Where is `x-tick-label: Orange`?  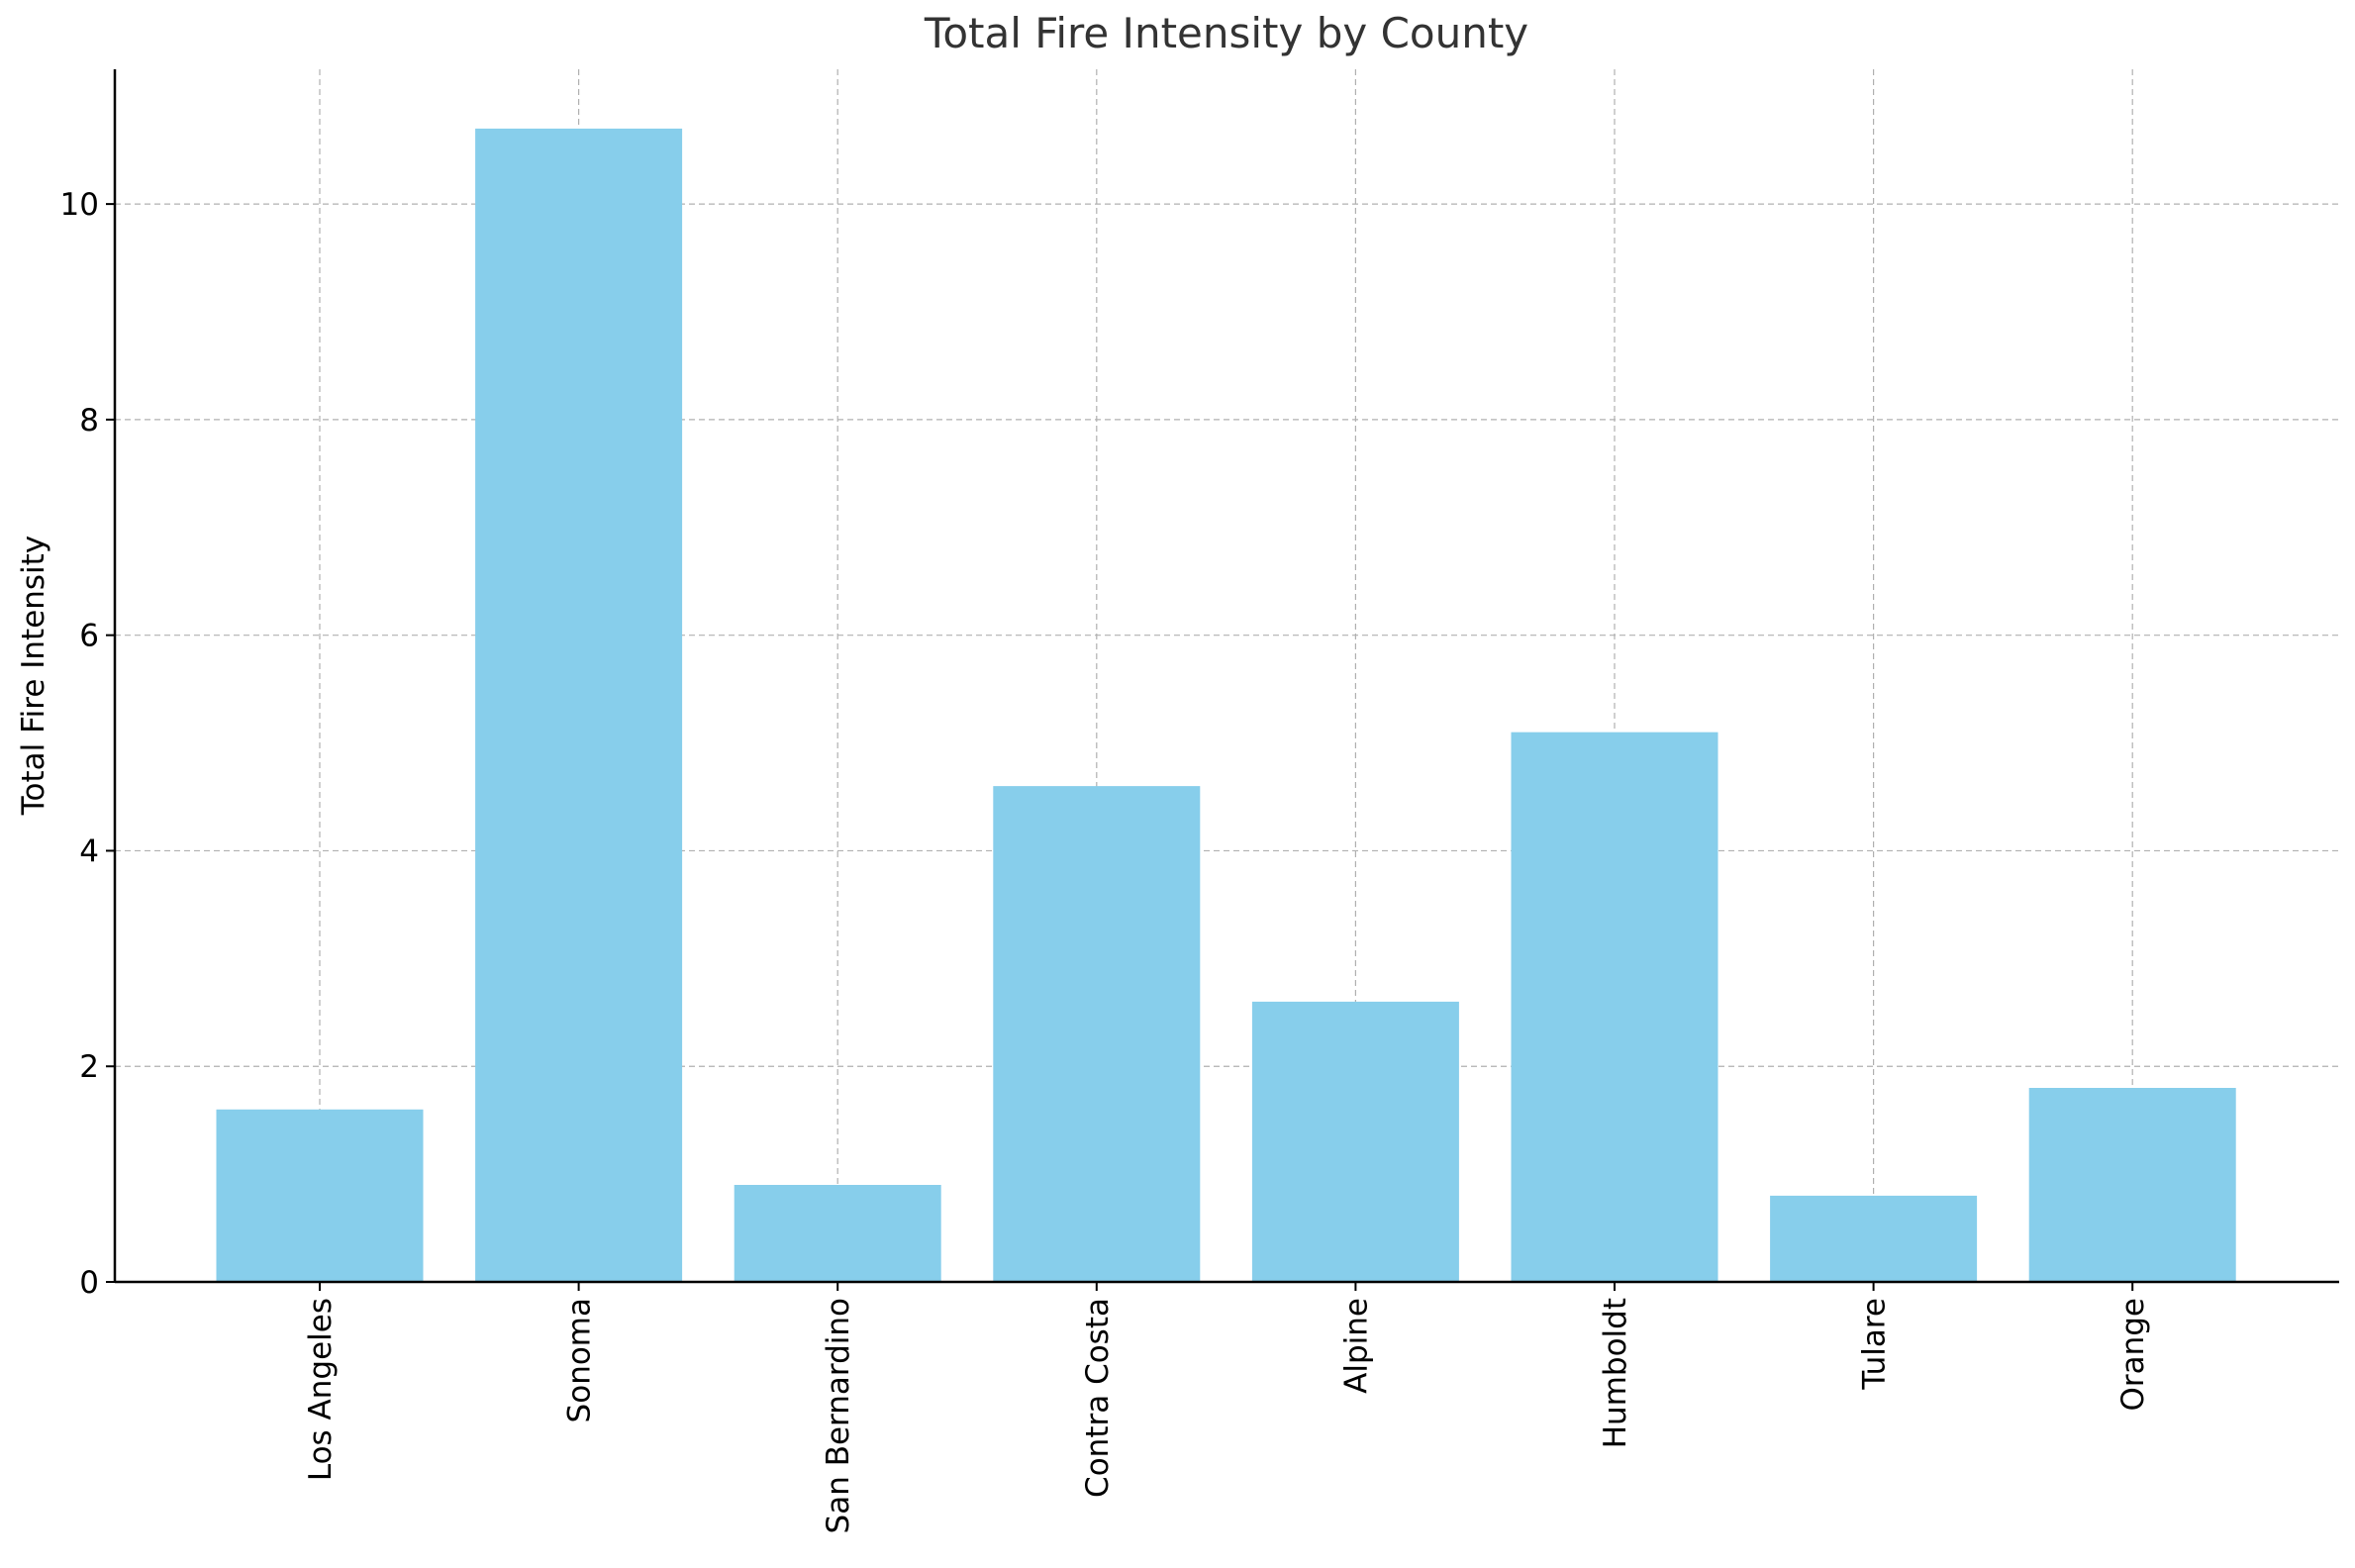
x-tick-label: Orange is located at coordinates (2133, 1355).